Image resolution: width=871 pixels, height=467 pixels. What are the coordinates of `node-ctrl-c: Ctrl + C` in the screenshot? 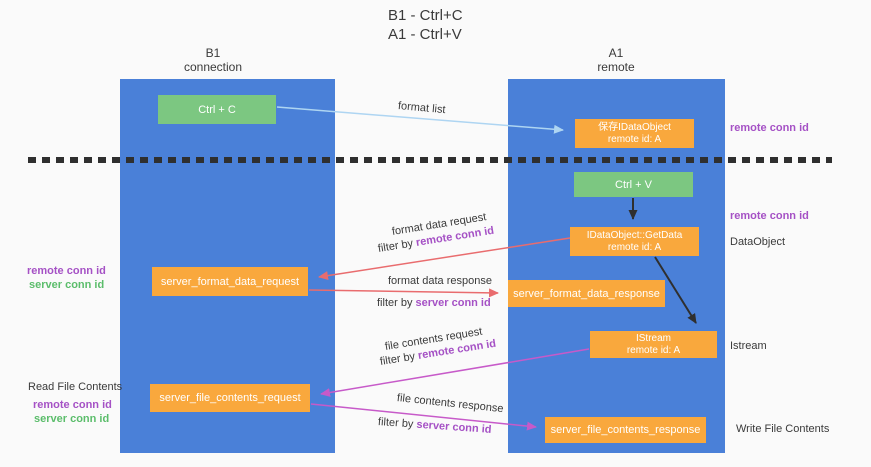 It's located at (217, 109).